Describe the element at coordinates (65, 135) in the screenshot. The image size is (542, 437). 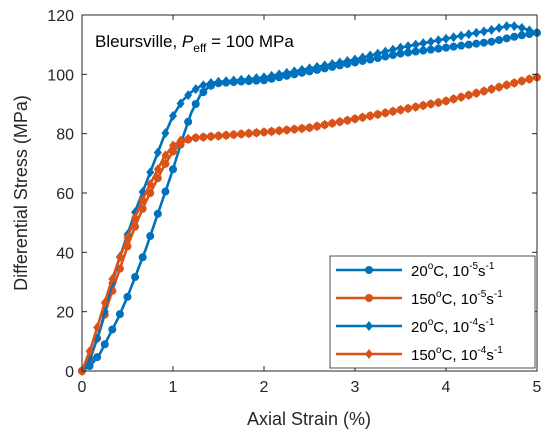
I see `y-tick-label: 80` at that location.